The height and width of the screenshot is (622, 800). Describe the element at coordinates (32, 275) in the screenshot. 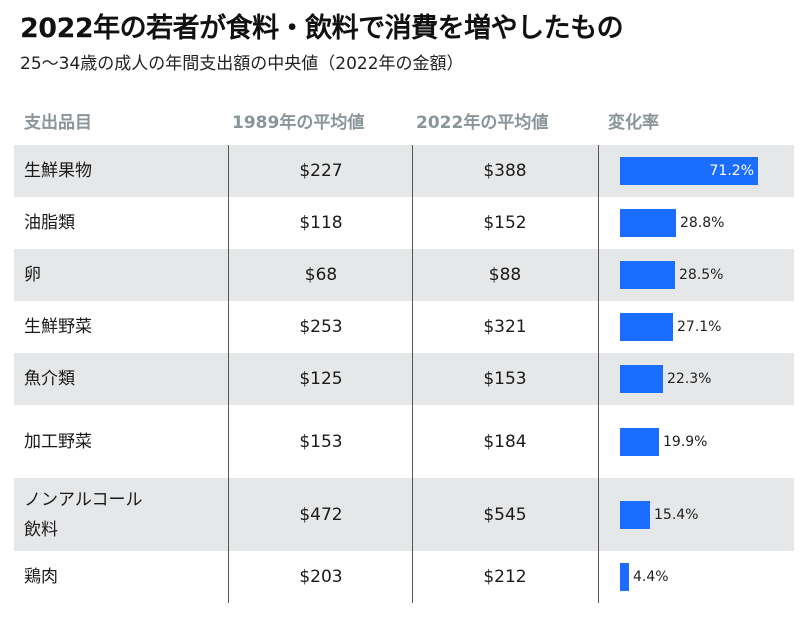

I see `item-name: 卵` at that location.